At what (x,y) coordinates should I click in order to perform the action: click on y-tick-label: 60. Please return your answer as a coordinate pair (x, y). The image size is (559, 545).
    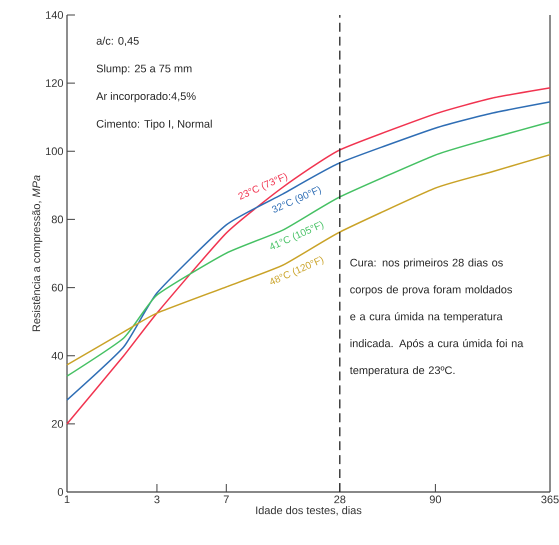
    Looking at the image, I should click on (58, 288).